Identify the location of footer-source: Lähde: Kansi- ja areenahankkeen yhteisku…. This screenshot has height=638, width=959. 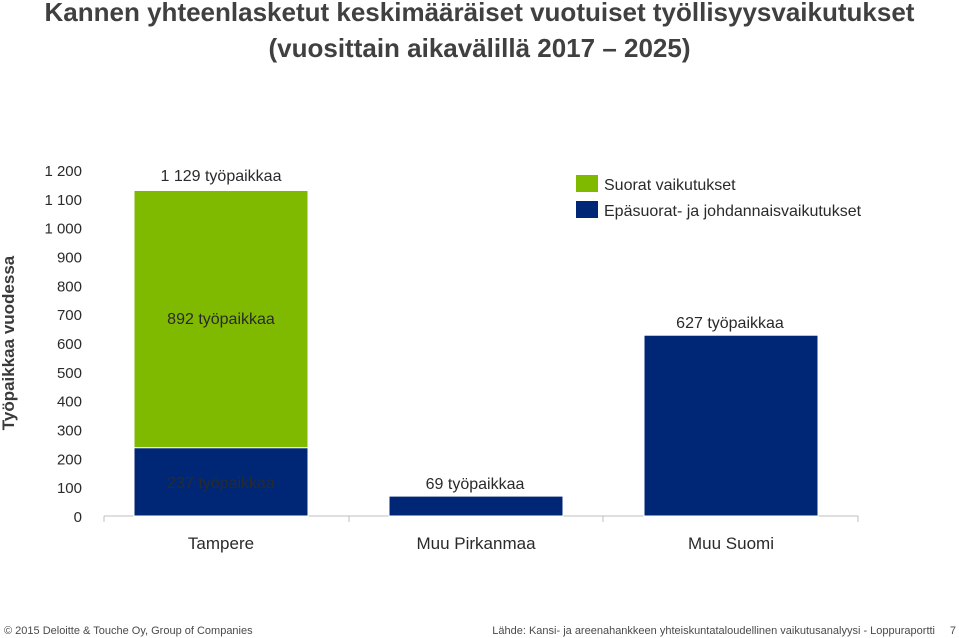
(713, 631).